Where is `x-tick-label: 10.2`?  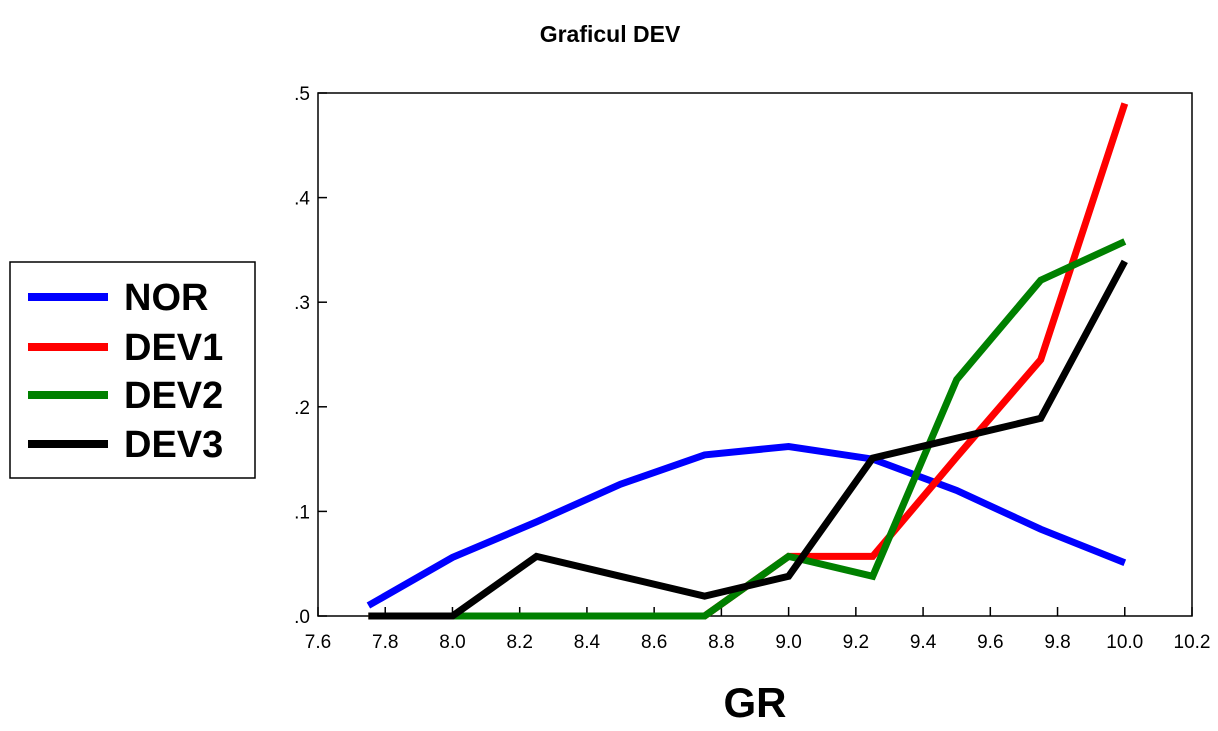
x-tick-label: 10.2 is located at coordinates (1192, 642).